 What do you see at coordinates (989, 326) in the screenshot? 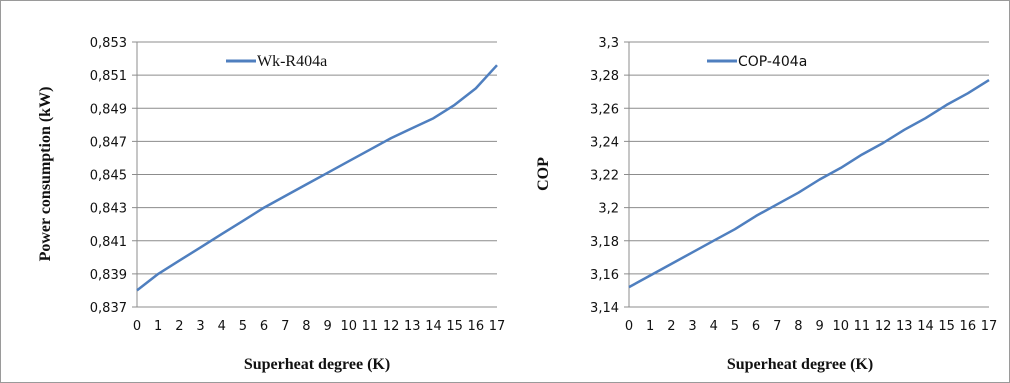
I see `right-x-tick-label: 17` at bounding box center [989, 326].